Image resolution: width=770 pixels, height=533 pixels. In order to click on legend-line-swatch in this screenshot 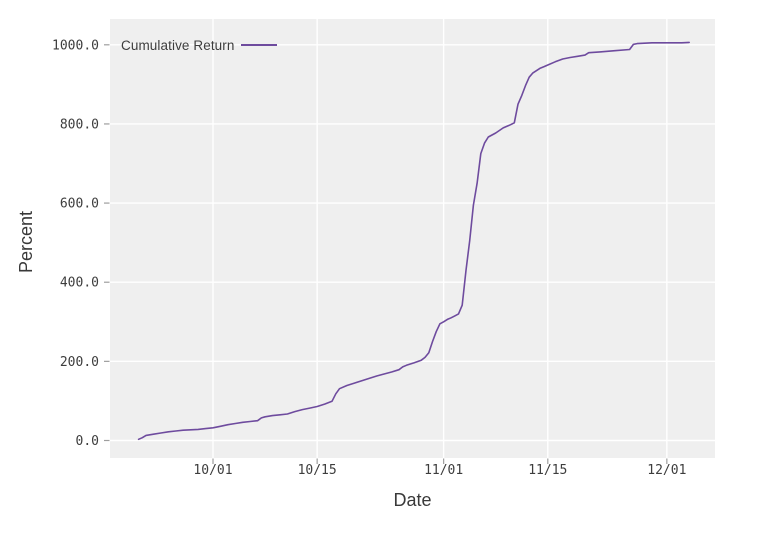, I will do `click(258, 45)`.